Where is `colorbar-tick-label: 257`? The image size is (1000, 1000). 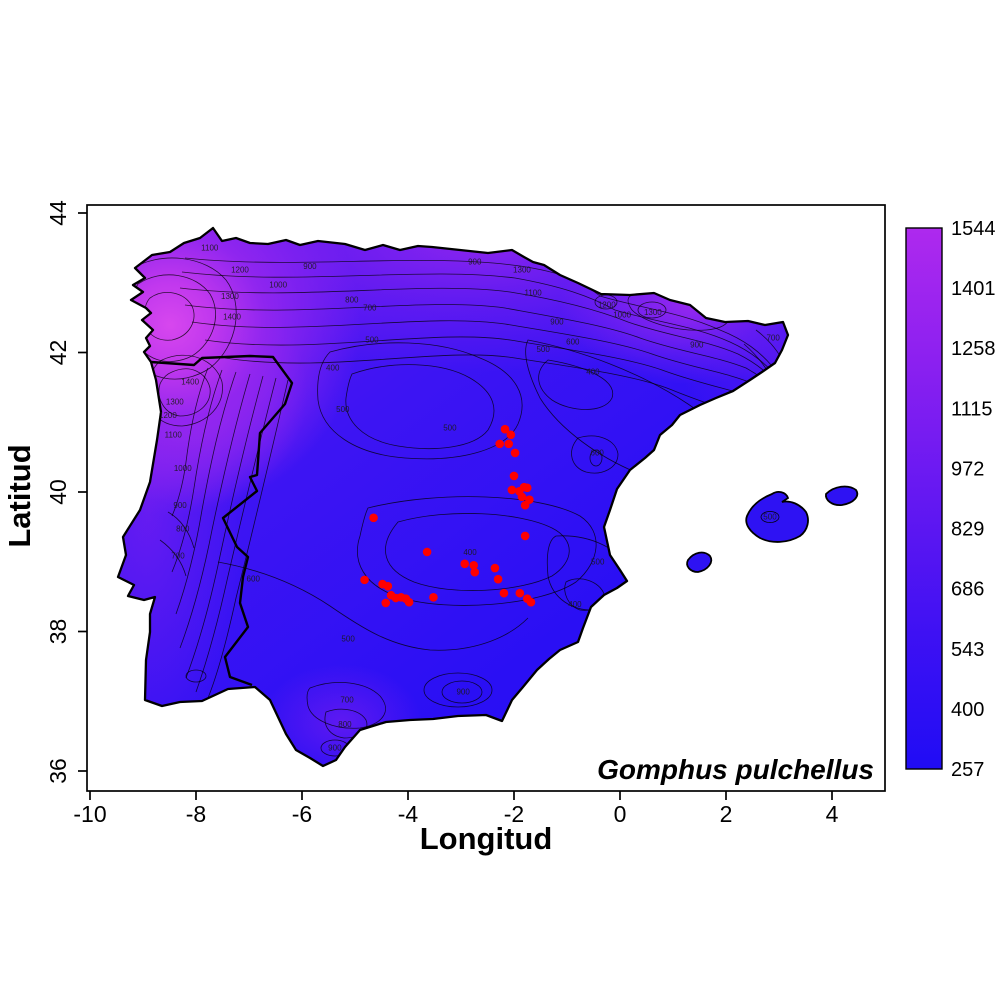 colorbar-tick-label: 257 is located at coordinates (967, 770).